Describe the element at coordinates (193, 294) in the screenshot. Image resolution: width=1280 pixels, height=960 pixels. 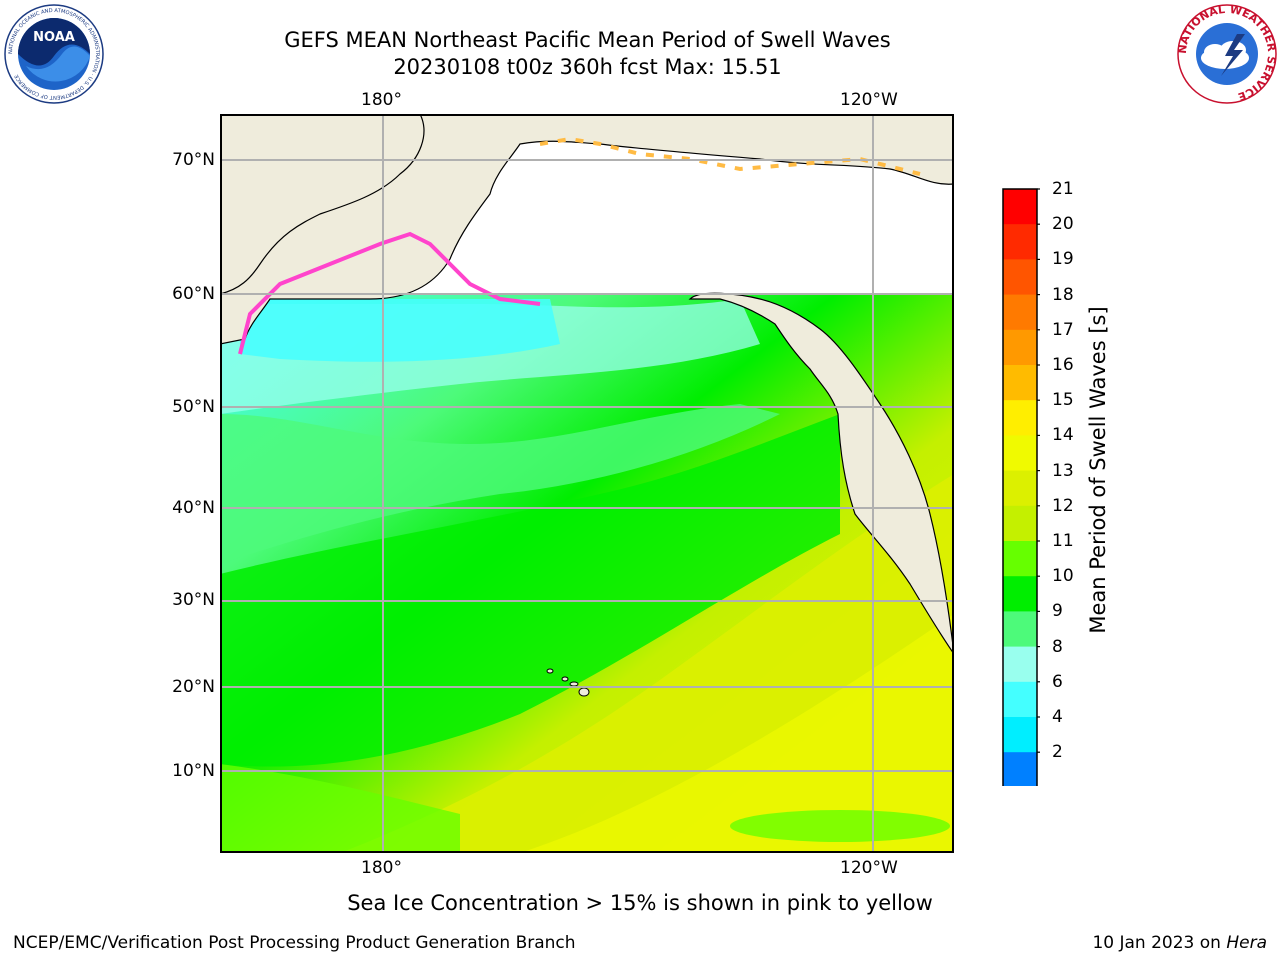
I see `lat-label-60n: 60°N` at that location.